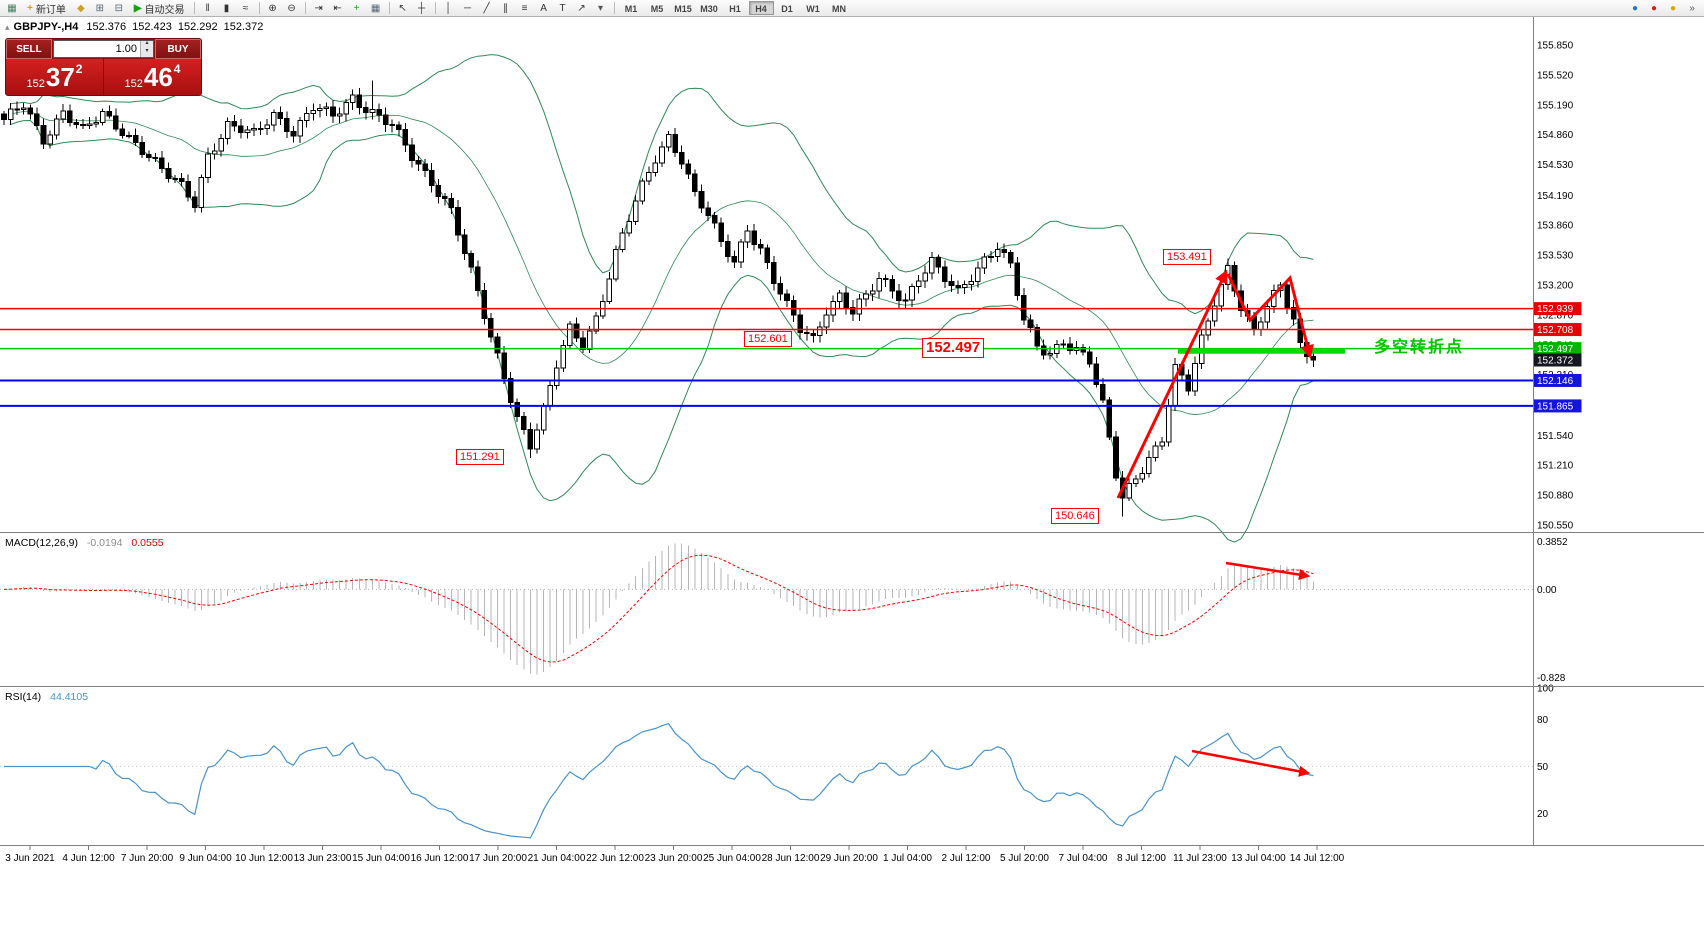  I want to click on sell-price-prefix: 152, so click(35, 84).